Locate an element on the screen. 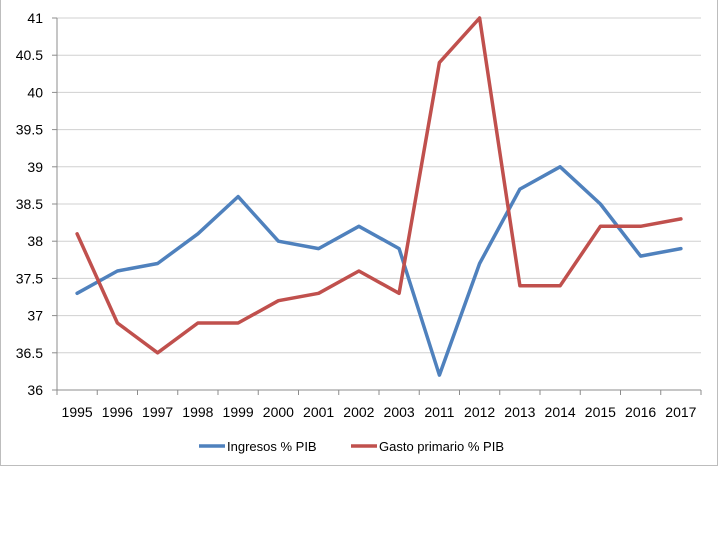  y-tick-label: 41 is located at coordinates (35, 18).